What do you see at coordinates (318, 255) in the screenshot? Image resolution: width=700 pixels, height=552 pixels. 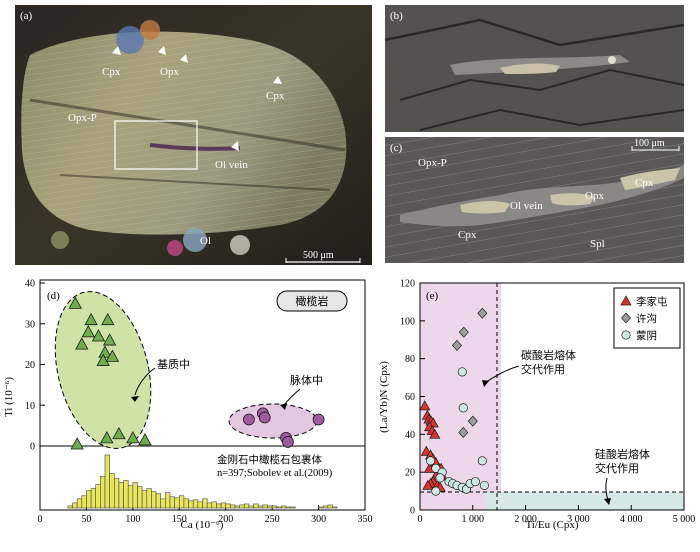 I see `panel-a-scale-label: 500 μm` at bounding box center [318, 255].